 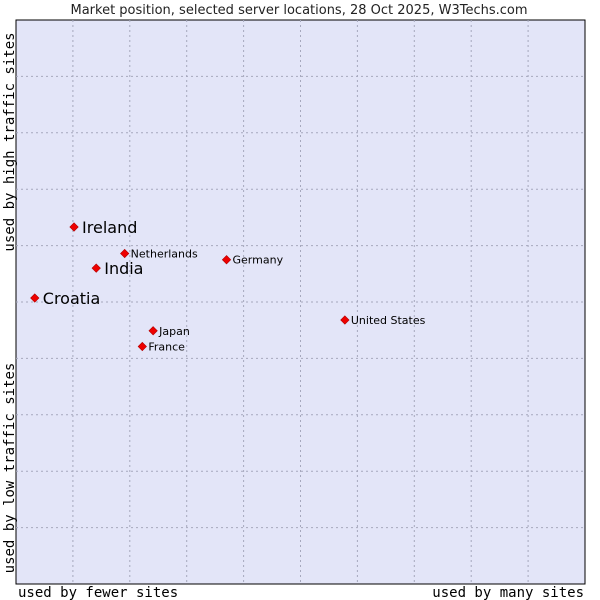 What do you see at coordinates (10, 468) in the screenshot?
I see `y-axis-low-label: used by low traffic sites` at bounding box center [10, 468].